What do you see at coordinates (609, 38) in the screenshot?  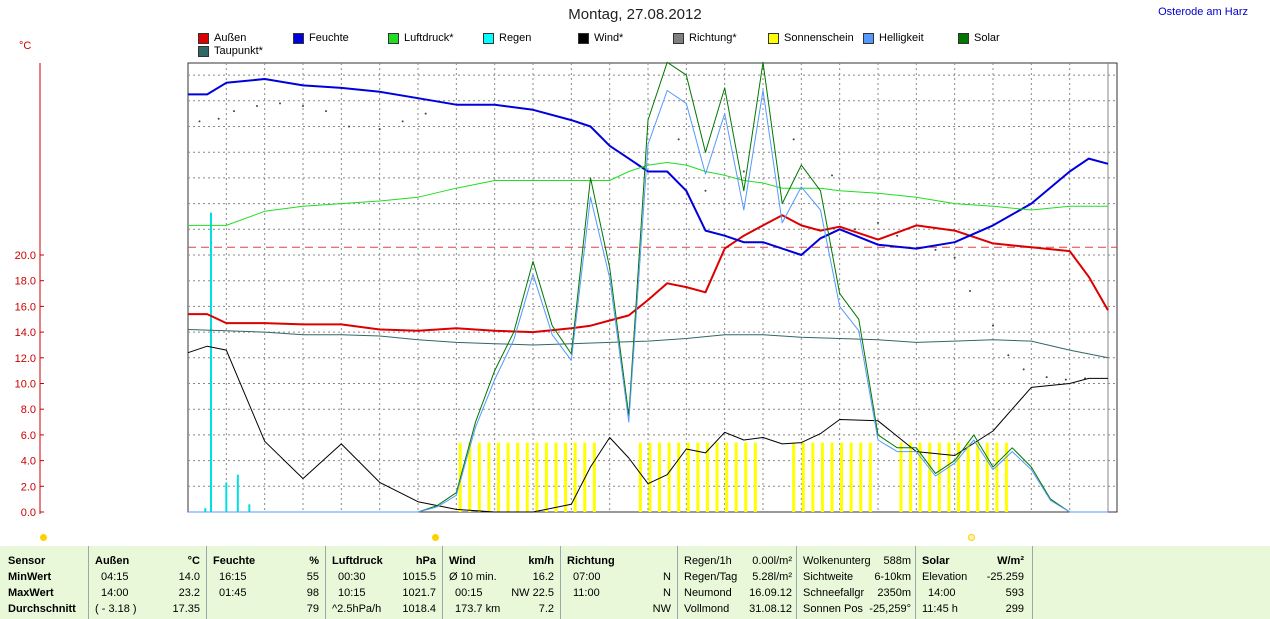 I see `legend-label: Wind*` at bounding box center [609, 38].